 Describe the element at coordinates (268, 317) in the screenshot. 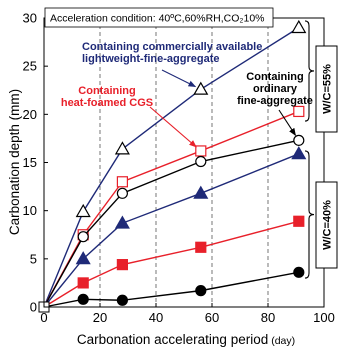

I see `x-tick-label-80: 80` at that location.